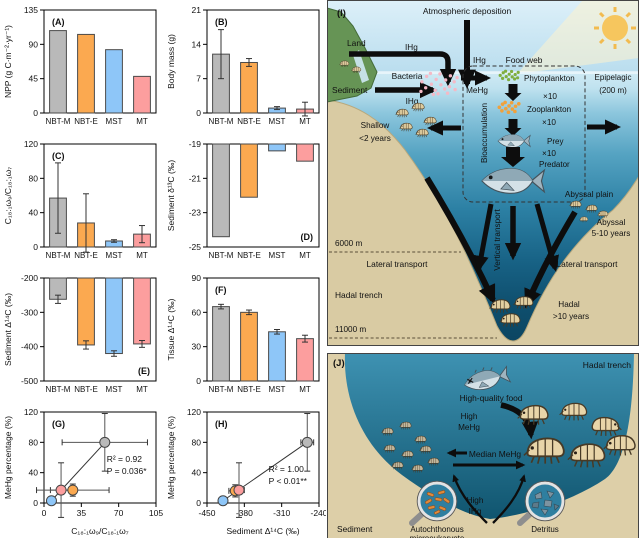 The height and width of the screenshot is (538, 639). Describe the element at coordinates (341, 13) in the screenshot. I see `panel-i-label: (I)` at that location.